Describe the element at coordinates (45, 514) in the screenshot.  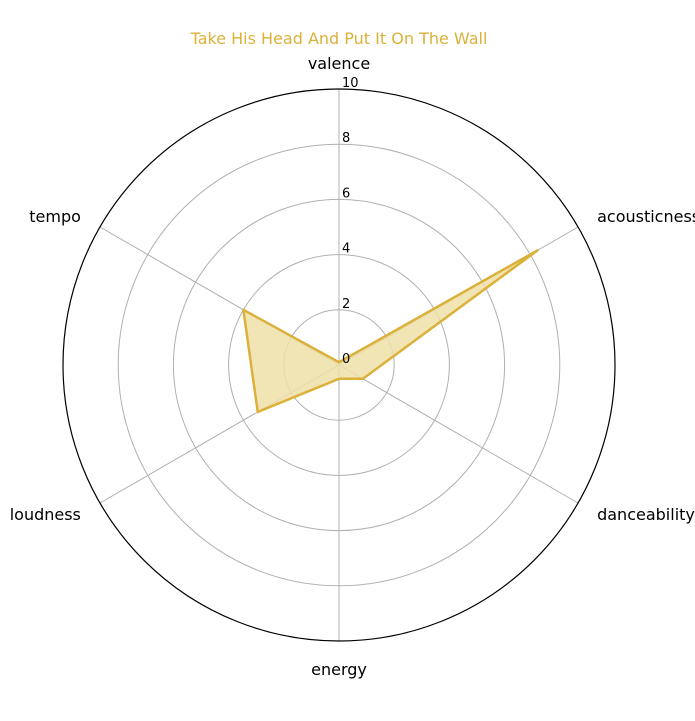
I see `axis-label-loudness: loudness` at that location.